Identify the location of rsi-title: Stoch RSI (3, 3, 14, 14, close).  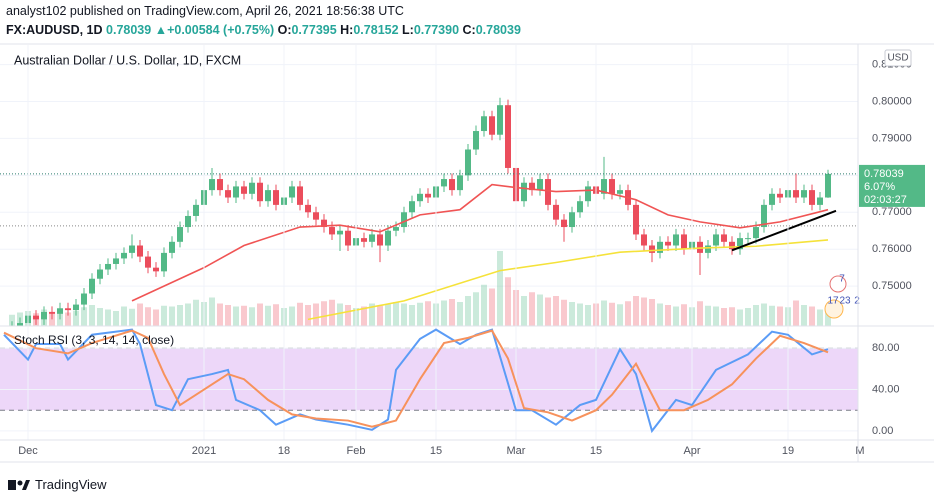
(94, 340).